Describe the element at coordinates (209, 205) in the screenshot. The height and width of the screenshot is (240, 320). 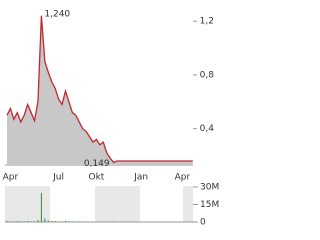
I see `y-tick-label: 15M` at that location.